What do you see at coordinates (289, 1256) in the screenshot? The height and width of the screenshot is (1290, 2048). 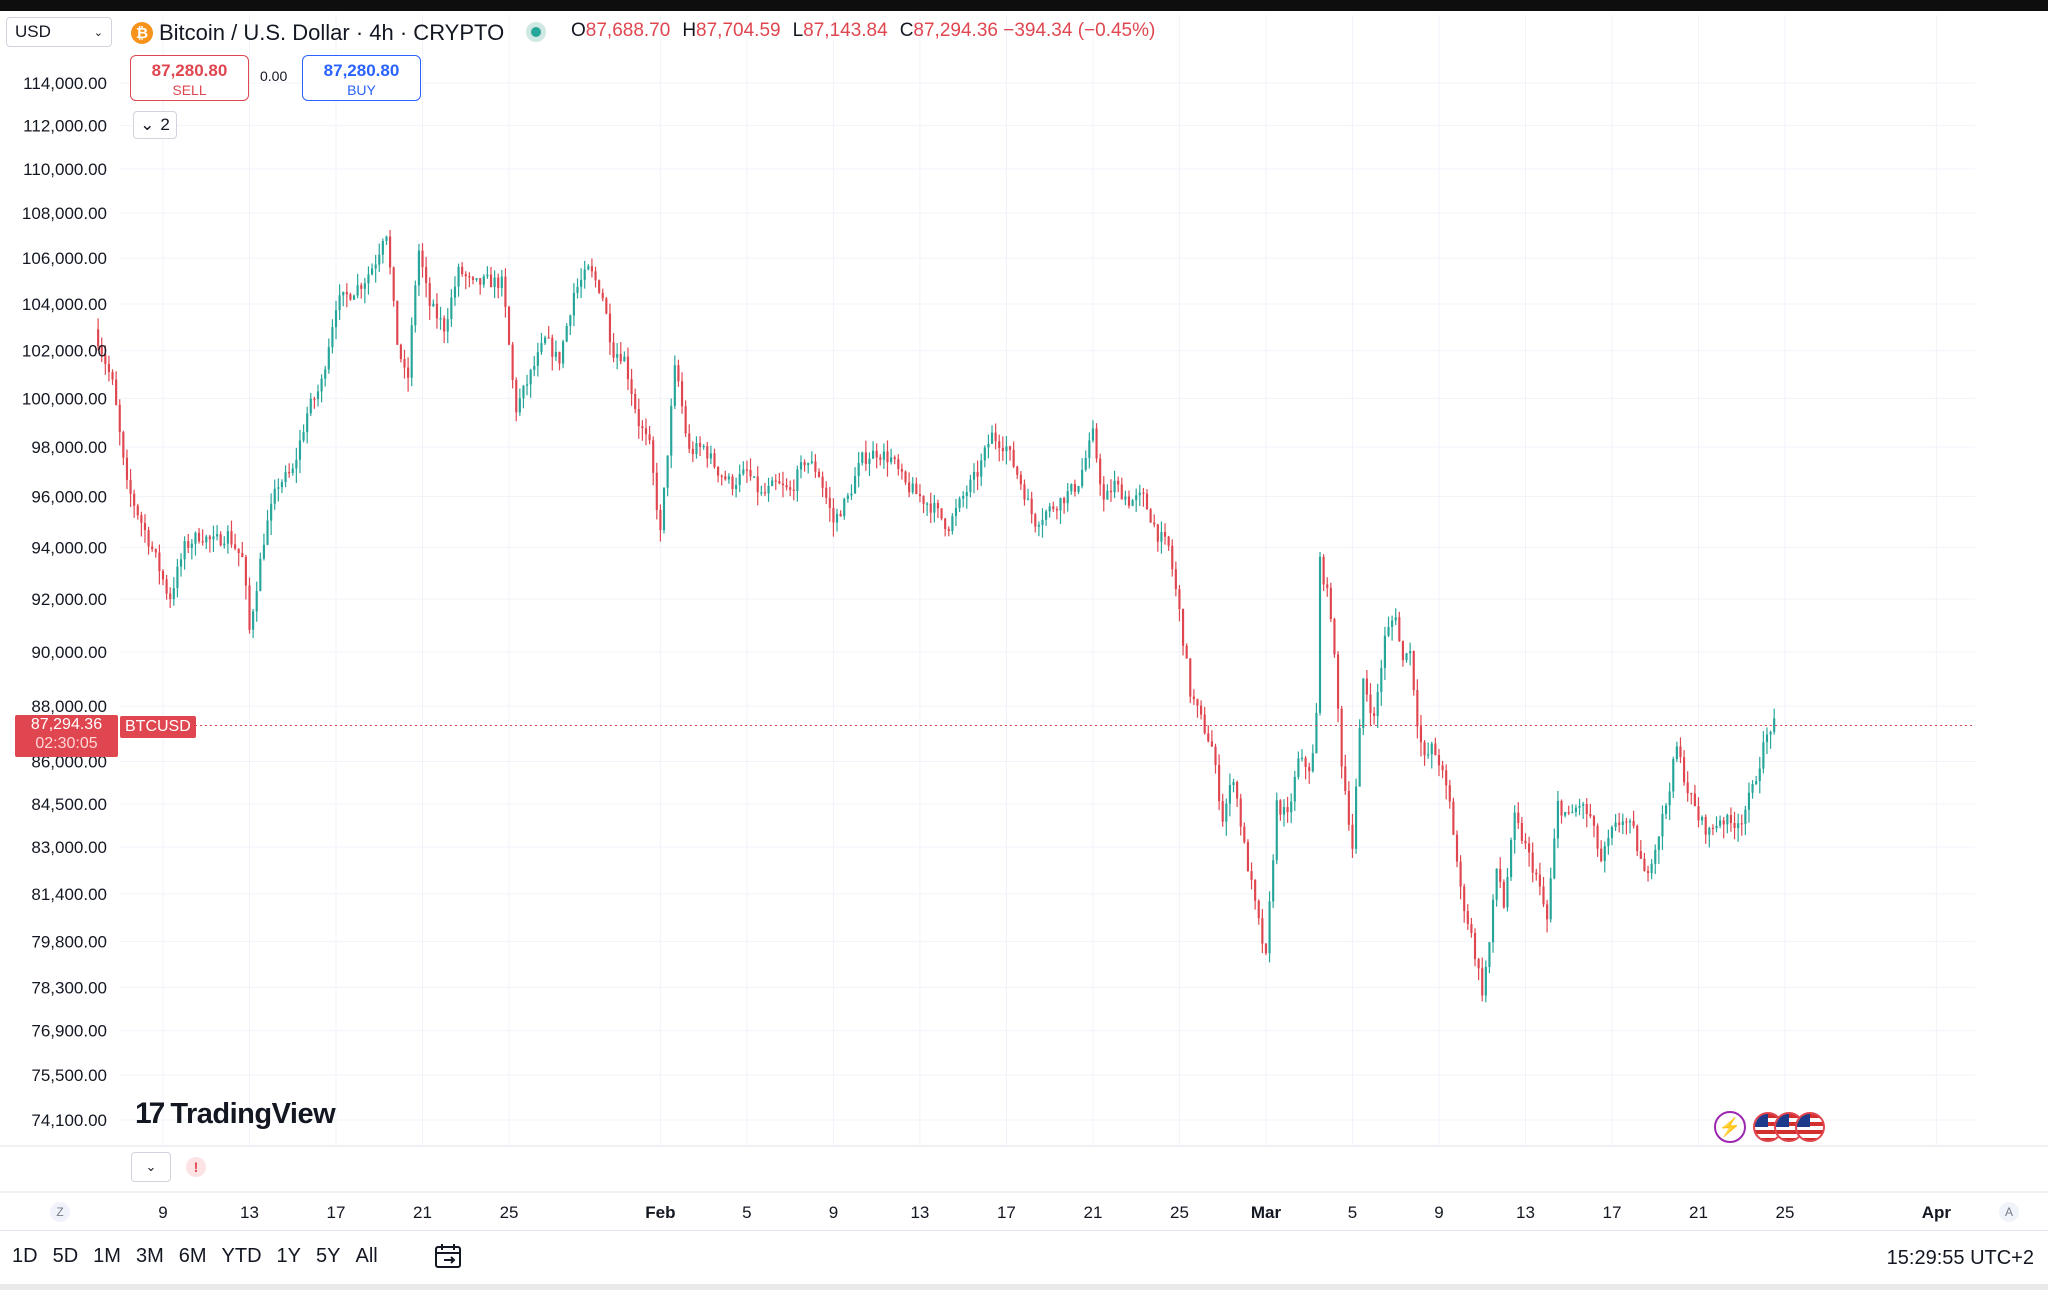 I see `range-1y: 1Y` at bounding box center [289, 1256].